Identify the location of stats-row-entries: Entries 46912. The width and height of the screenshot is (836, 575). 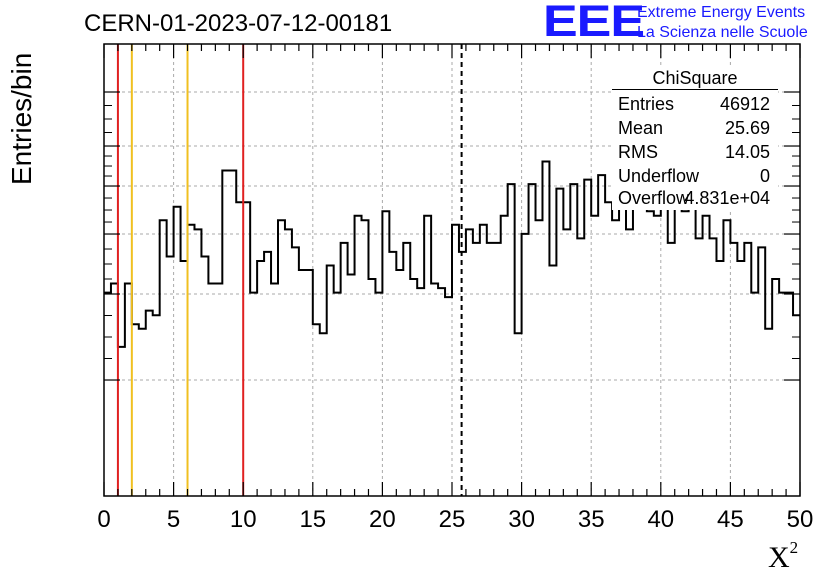
(694, 106).